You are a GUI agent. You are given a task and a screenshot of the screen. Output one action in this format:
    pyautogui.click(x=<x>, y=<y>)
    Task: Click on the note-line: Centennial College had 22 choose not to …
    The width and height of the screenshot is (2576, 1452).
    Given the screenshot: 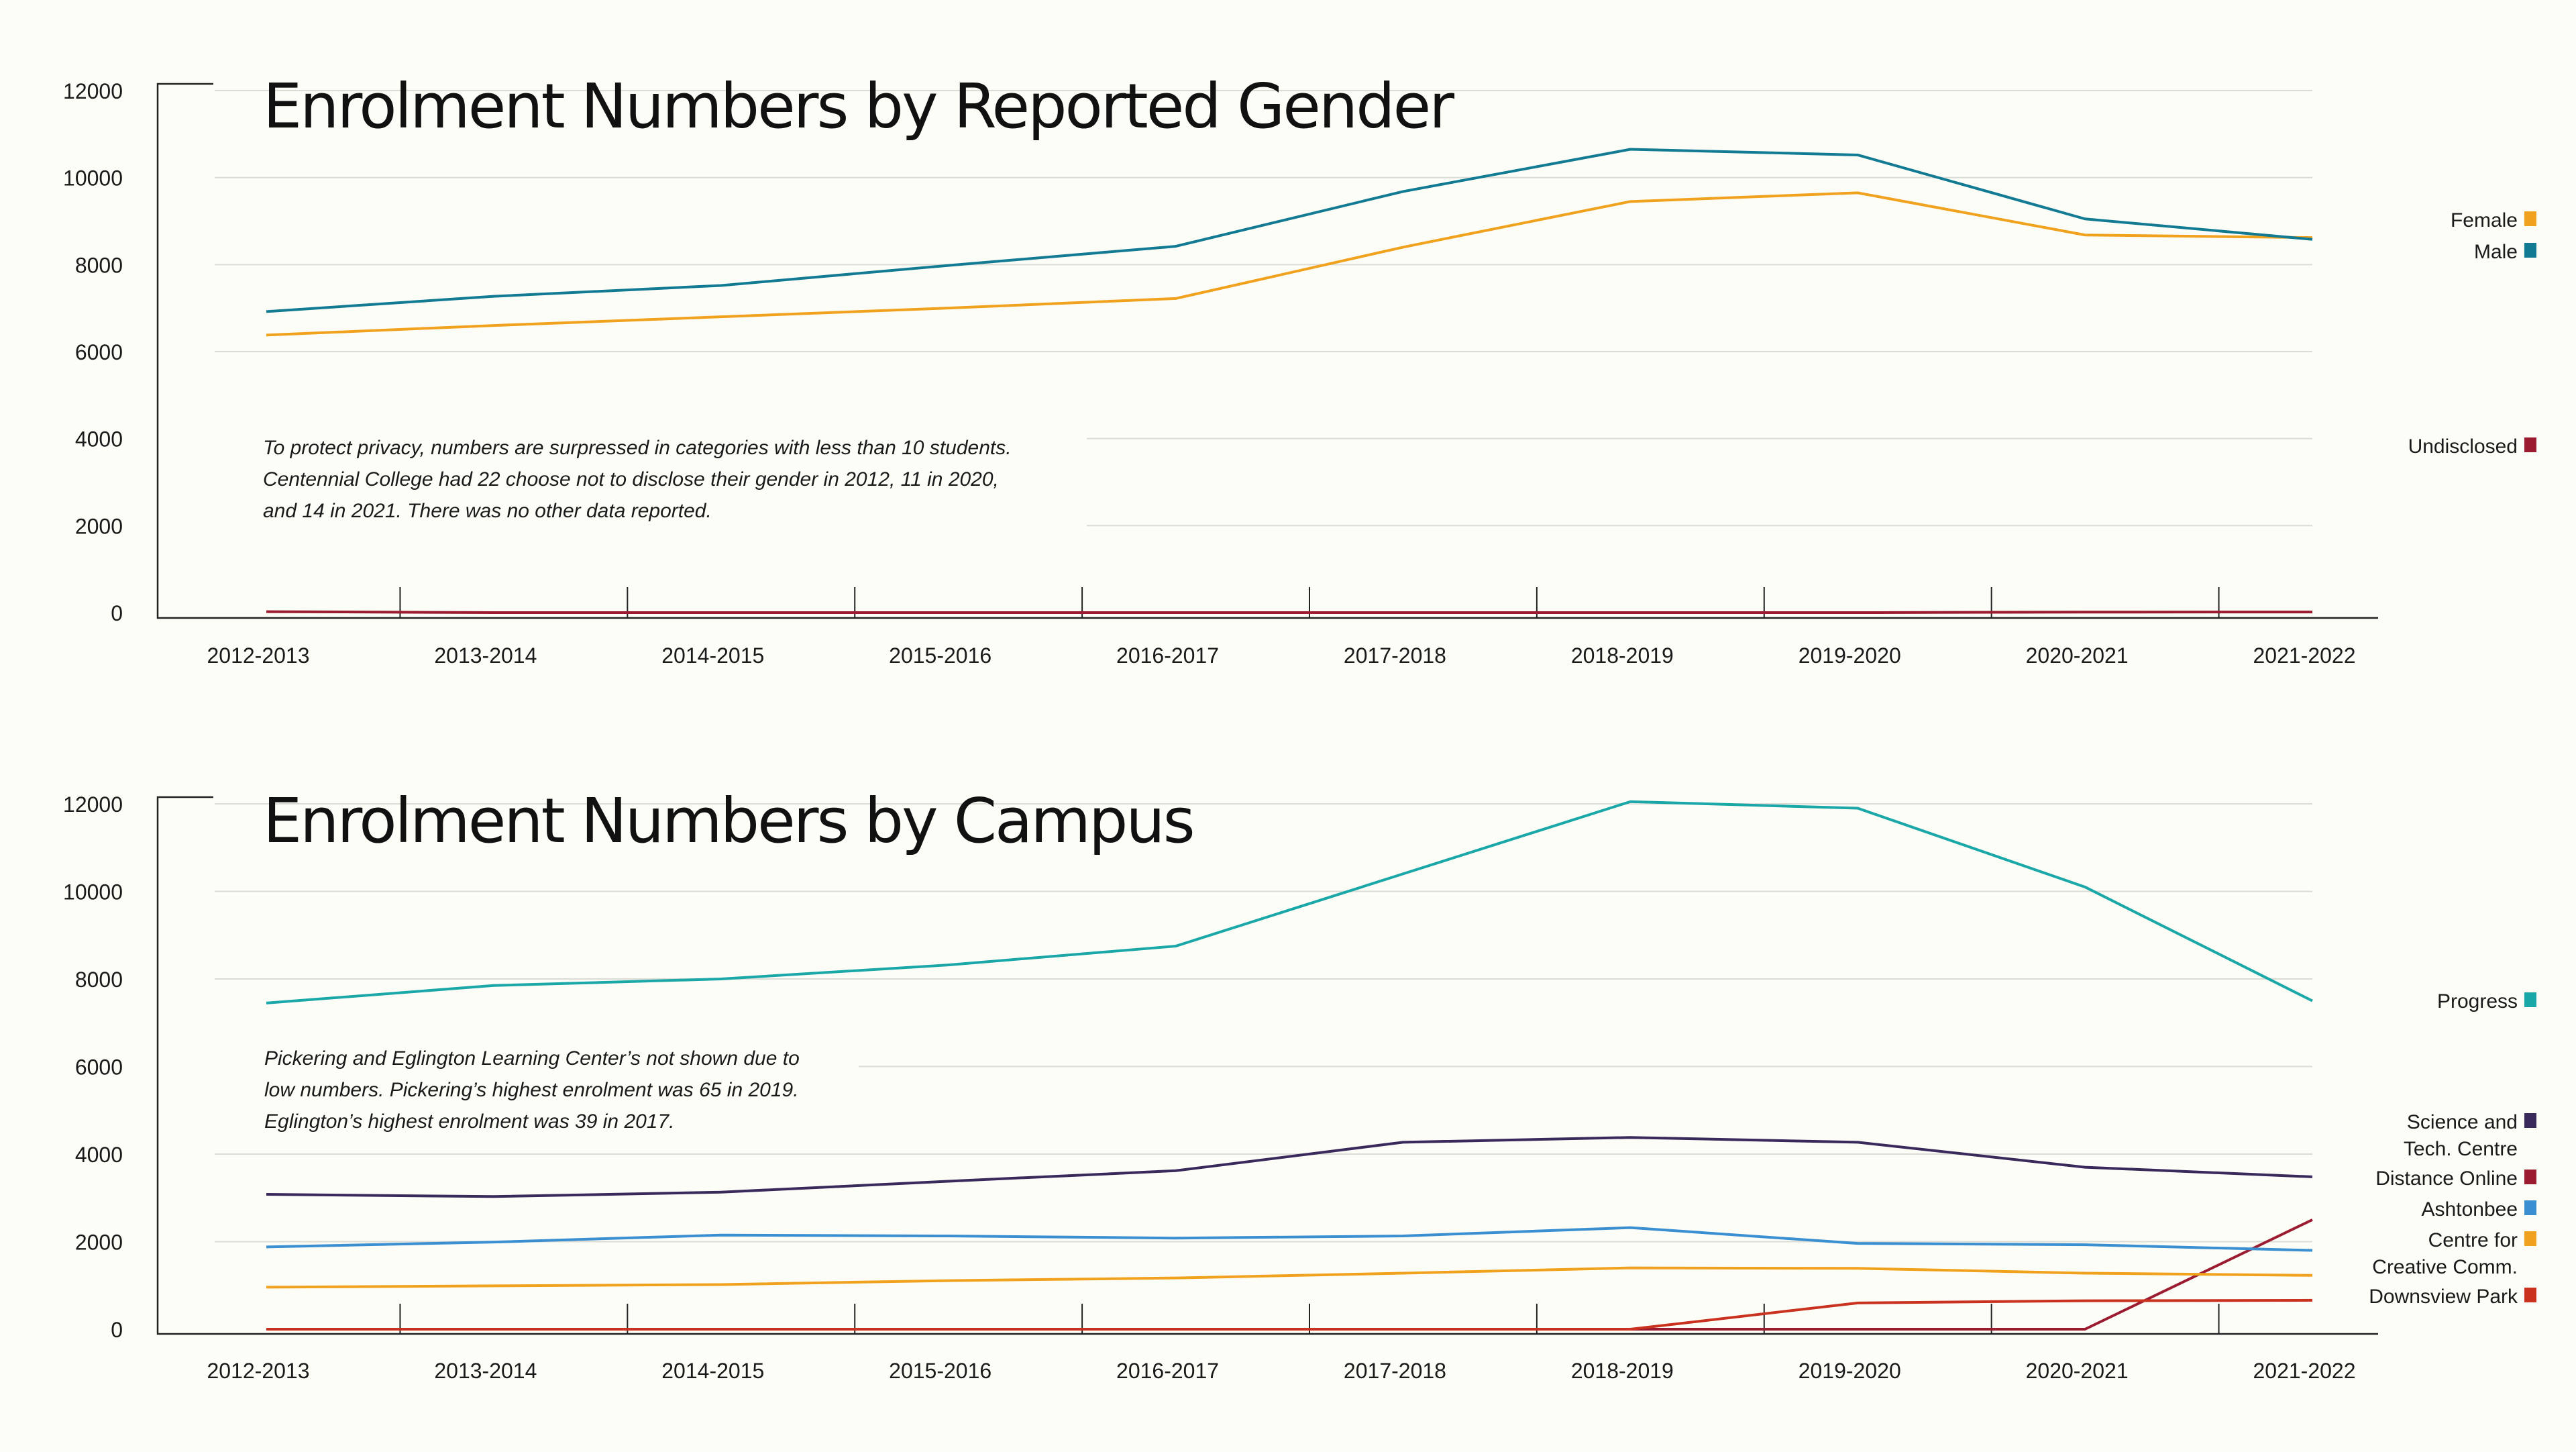 What is the action you would take?
    pyautogui.click(x=631, y=479)
    